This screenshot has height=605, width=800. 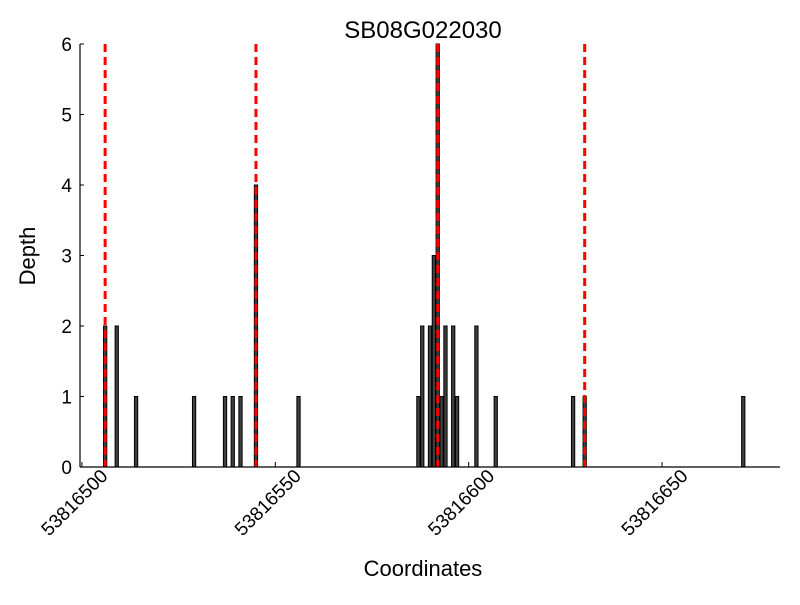 I want to click on chart-title: SB08G022030, so click(x=422, y=30).